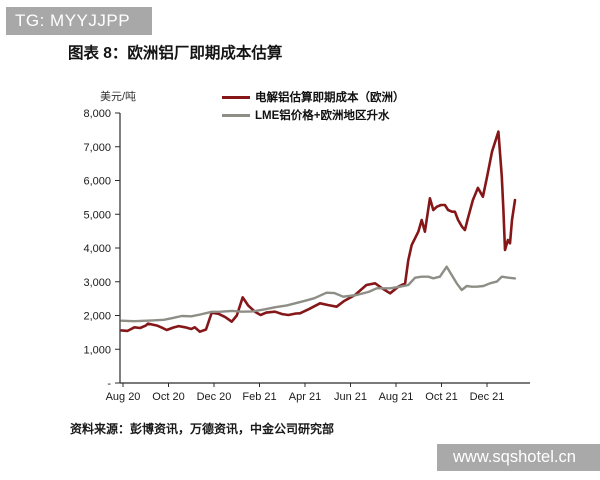 The width and height of the screenshot is (600, 480). I want to click on x-tick-label: Aug 20, so click(123, 397).